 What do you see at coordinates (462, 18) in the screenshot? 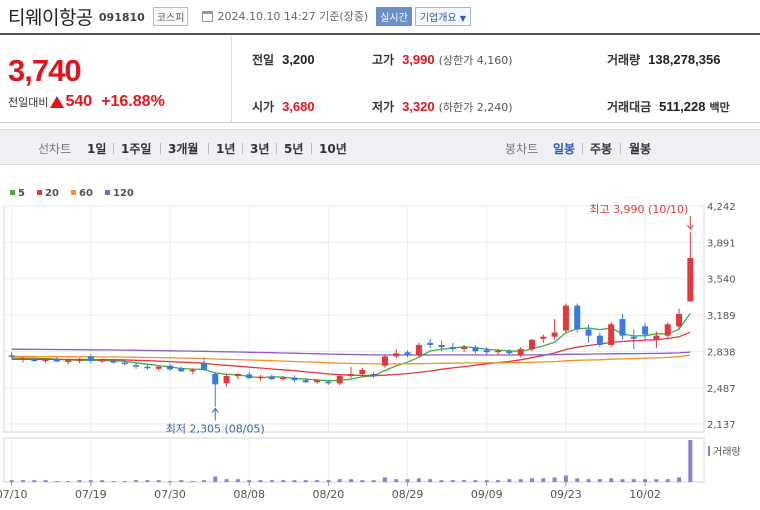
I see `chevron-down-icon: ▼` at bounding box center [462, 18].